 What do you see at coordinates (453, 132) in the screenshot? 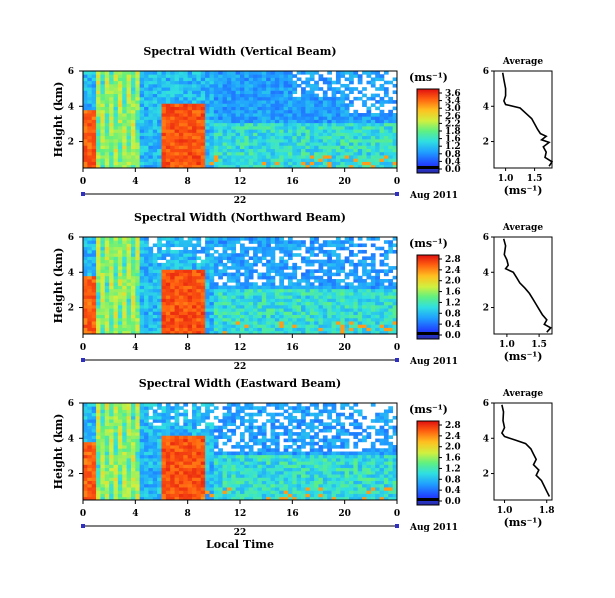
I see `colorbar-tick-label: 1.8` at bounding box center [453, 132].